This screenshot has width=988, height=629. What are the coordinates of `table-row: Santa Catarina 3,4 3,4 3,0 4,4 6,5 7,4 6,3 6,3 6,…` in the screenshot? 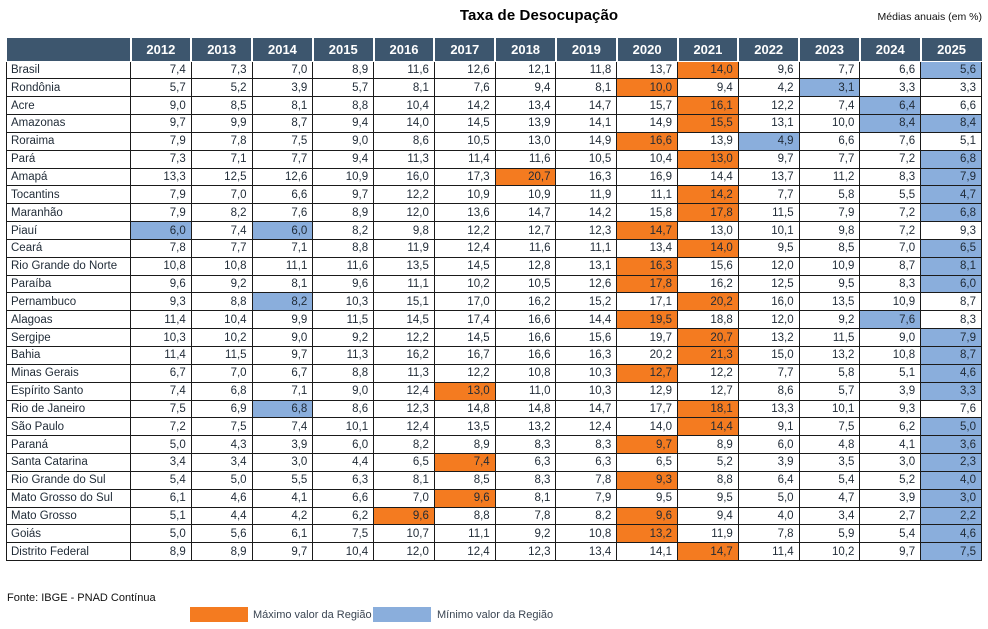 It's located at (494, 462).